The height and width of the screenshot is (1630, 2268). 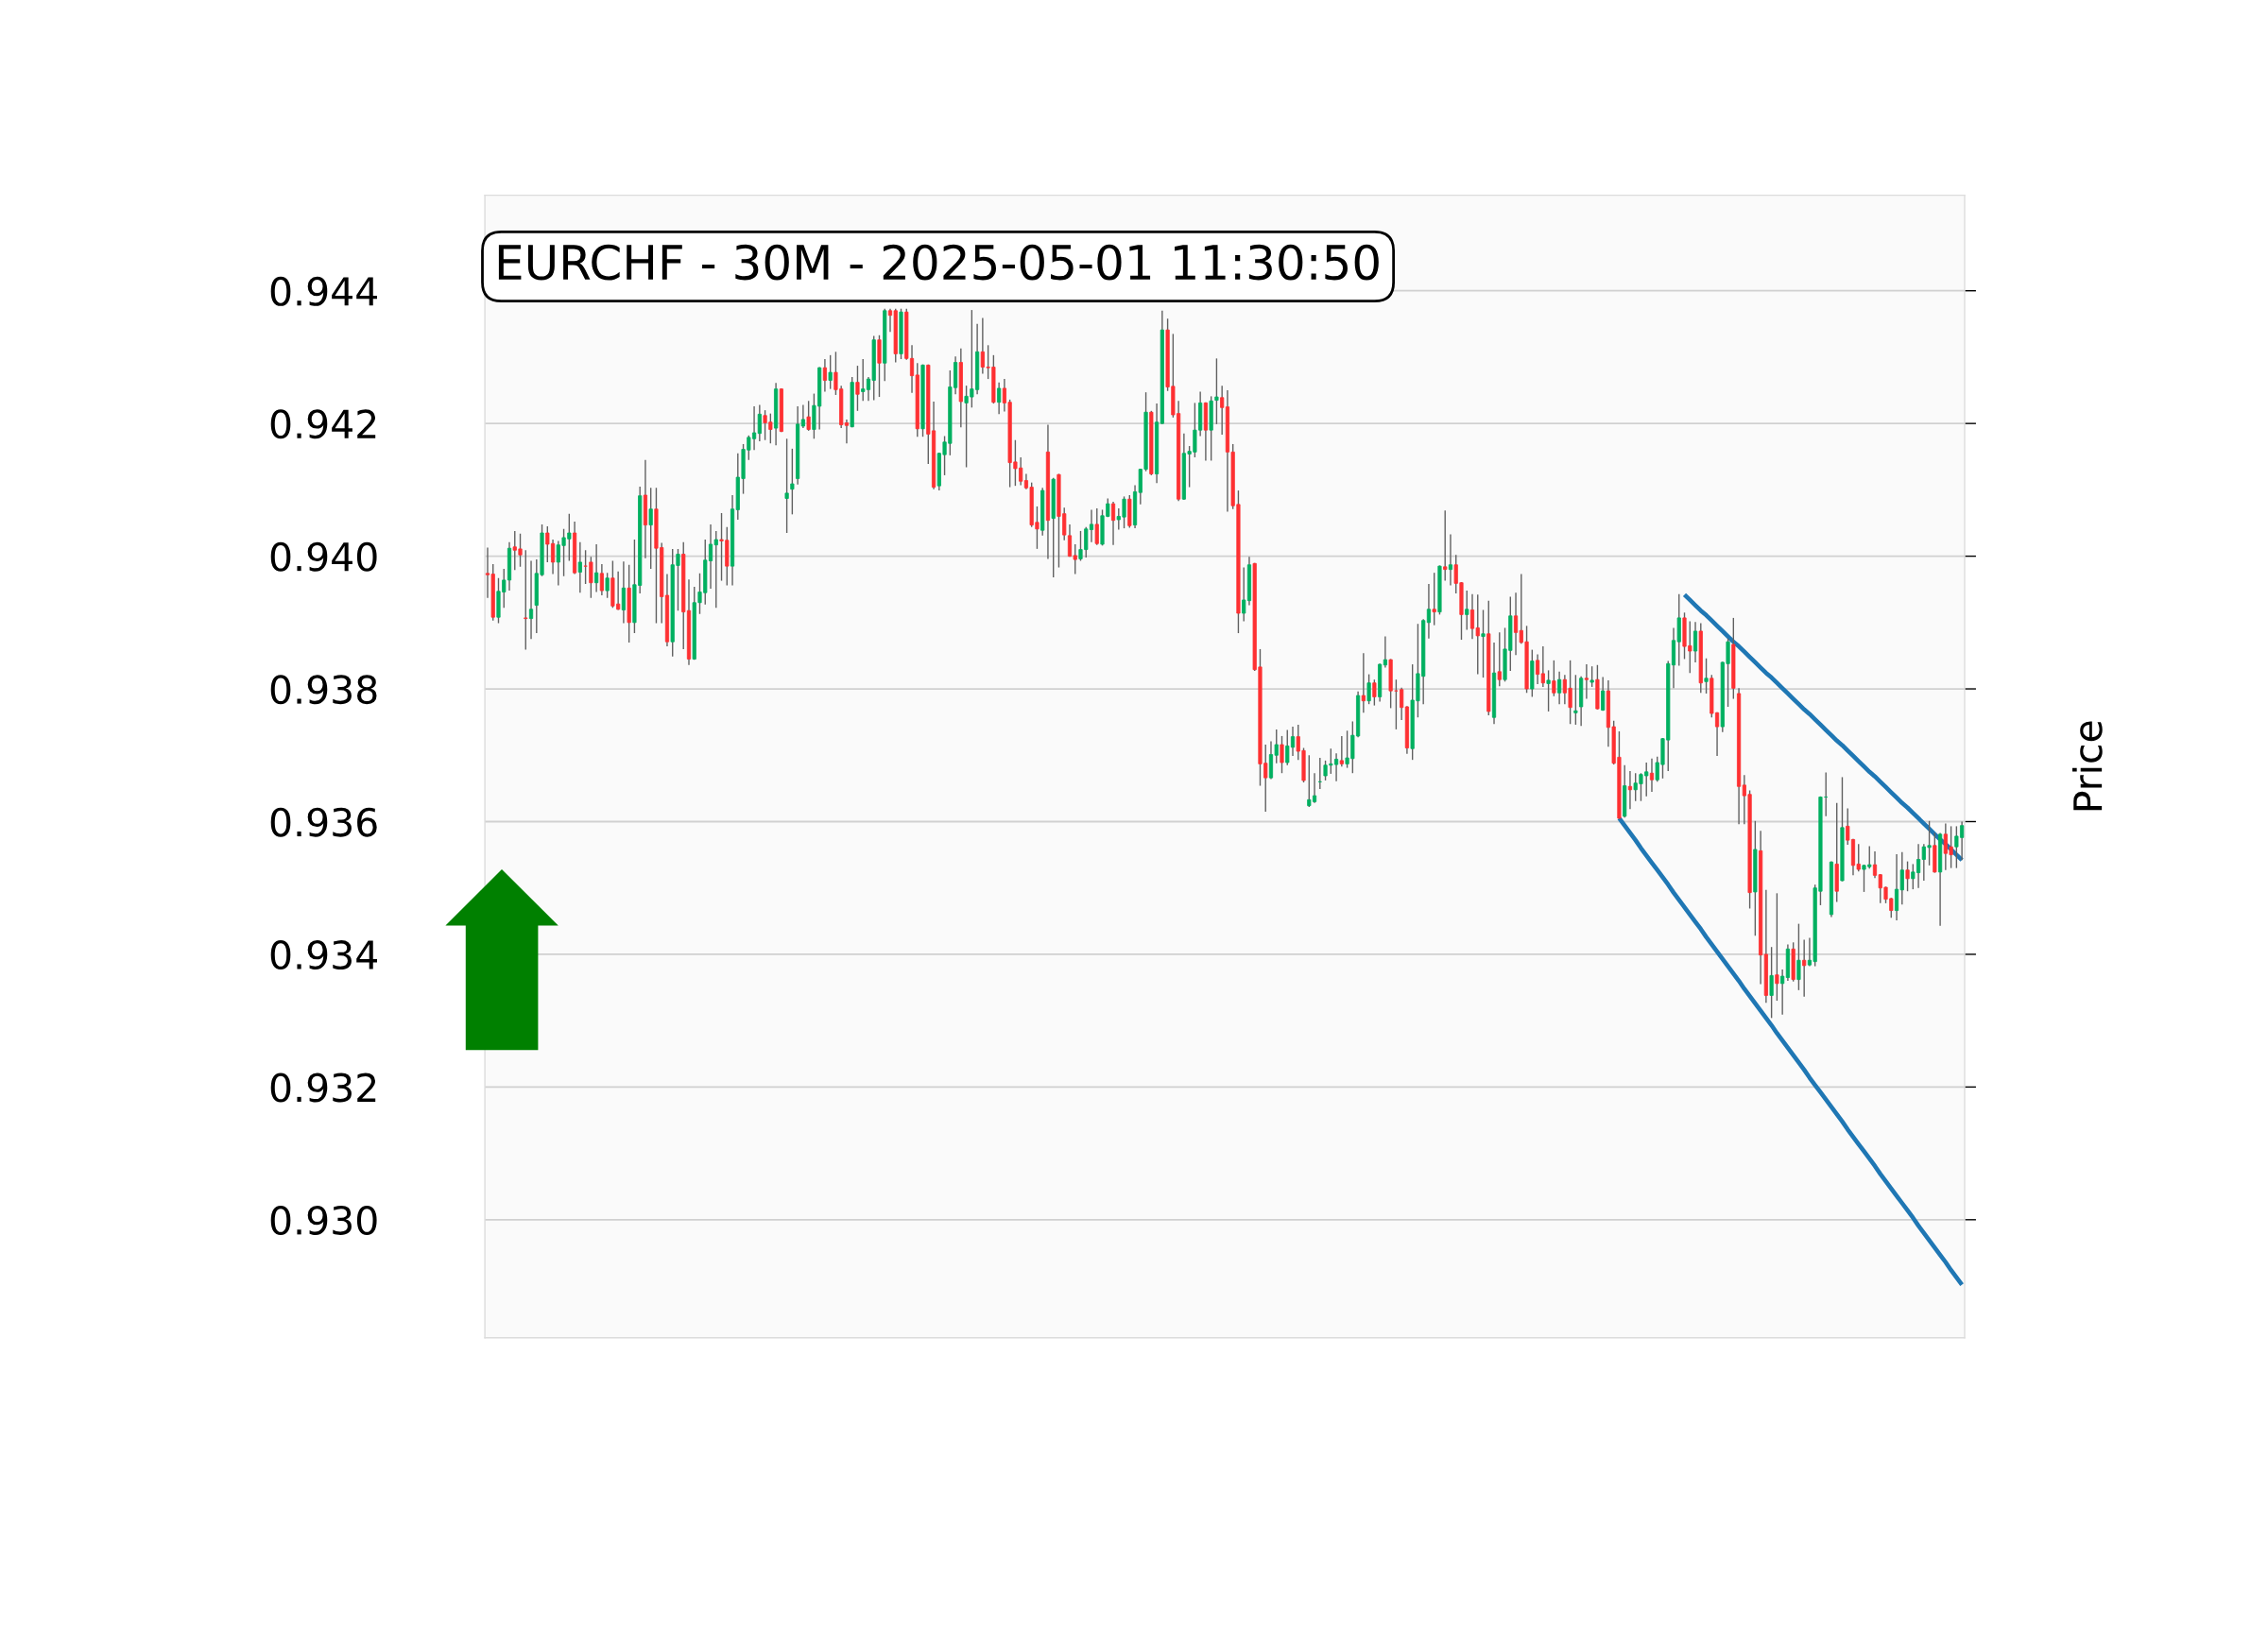 What do you see at coordinates (323, 291) in the screenshot?
I see `y-tick-label: 0.944` at bounding box center [323, 291].